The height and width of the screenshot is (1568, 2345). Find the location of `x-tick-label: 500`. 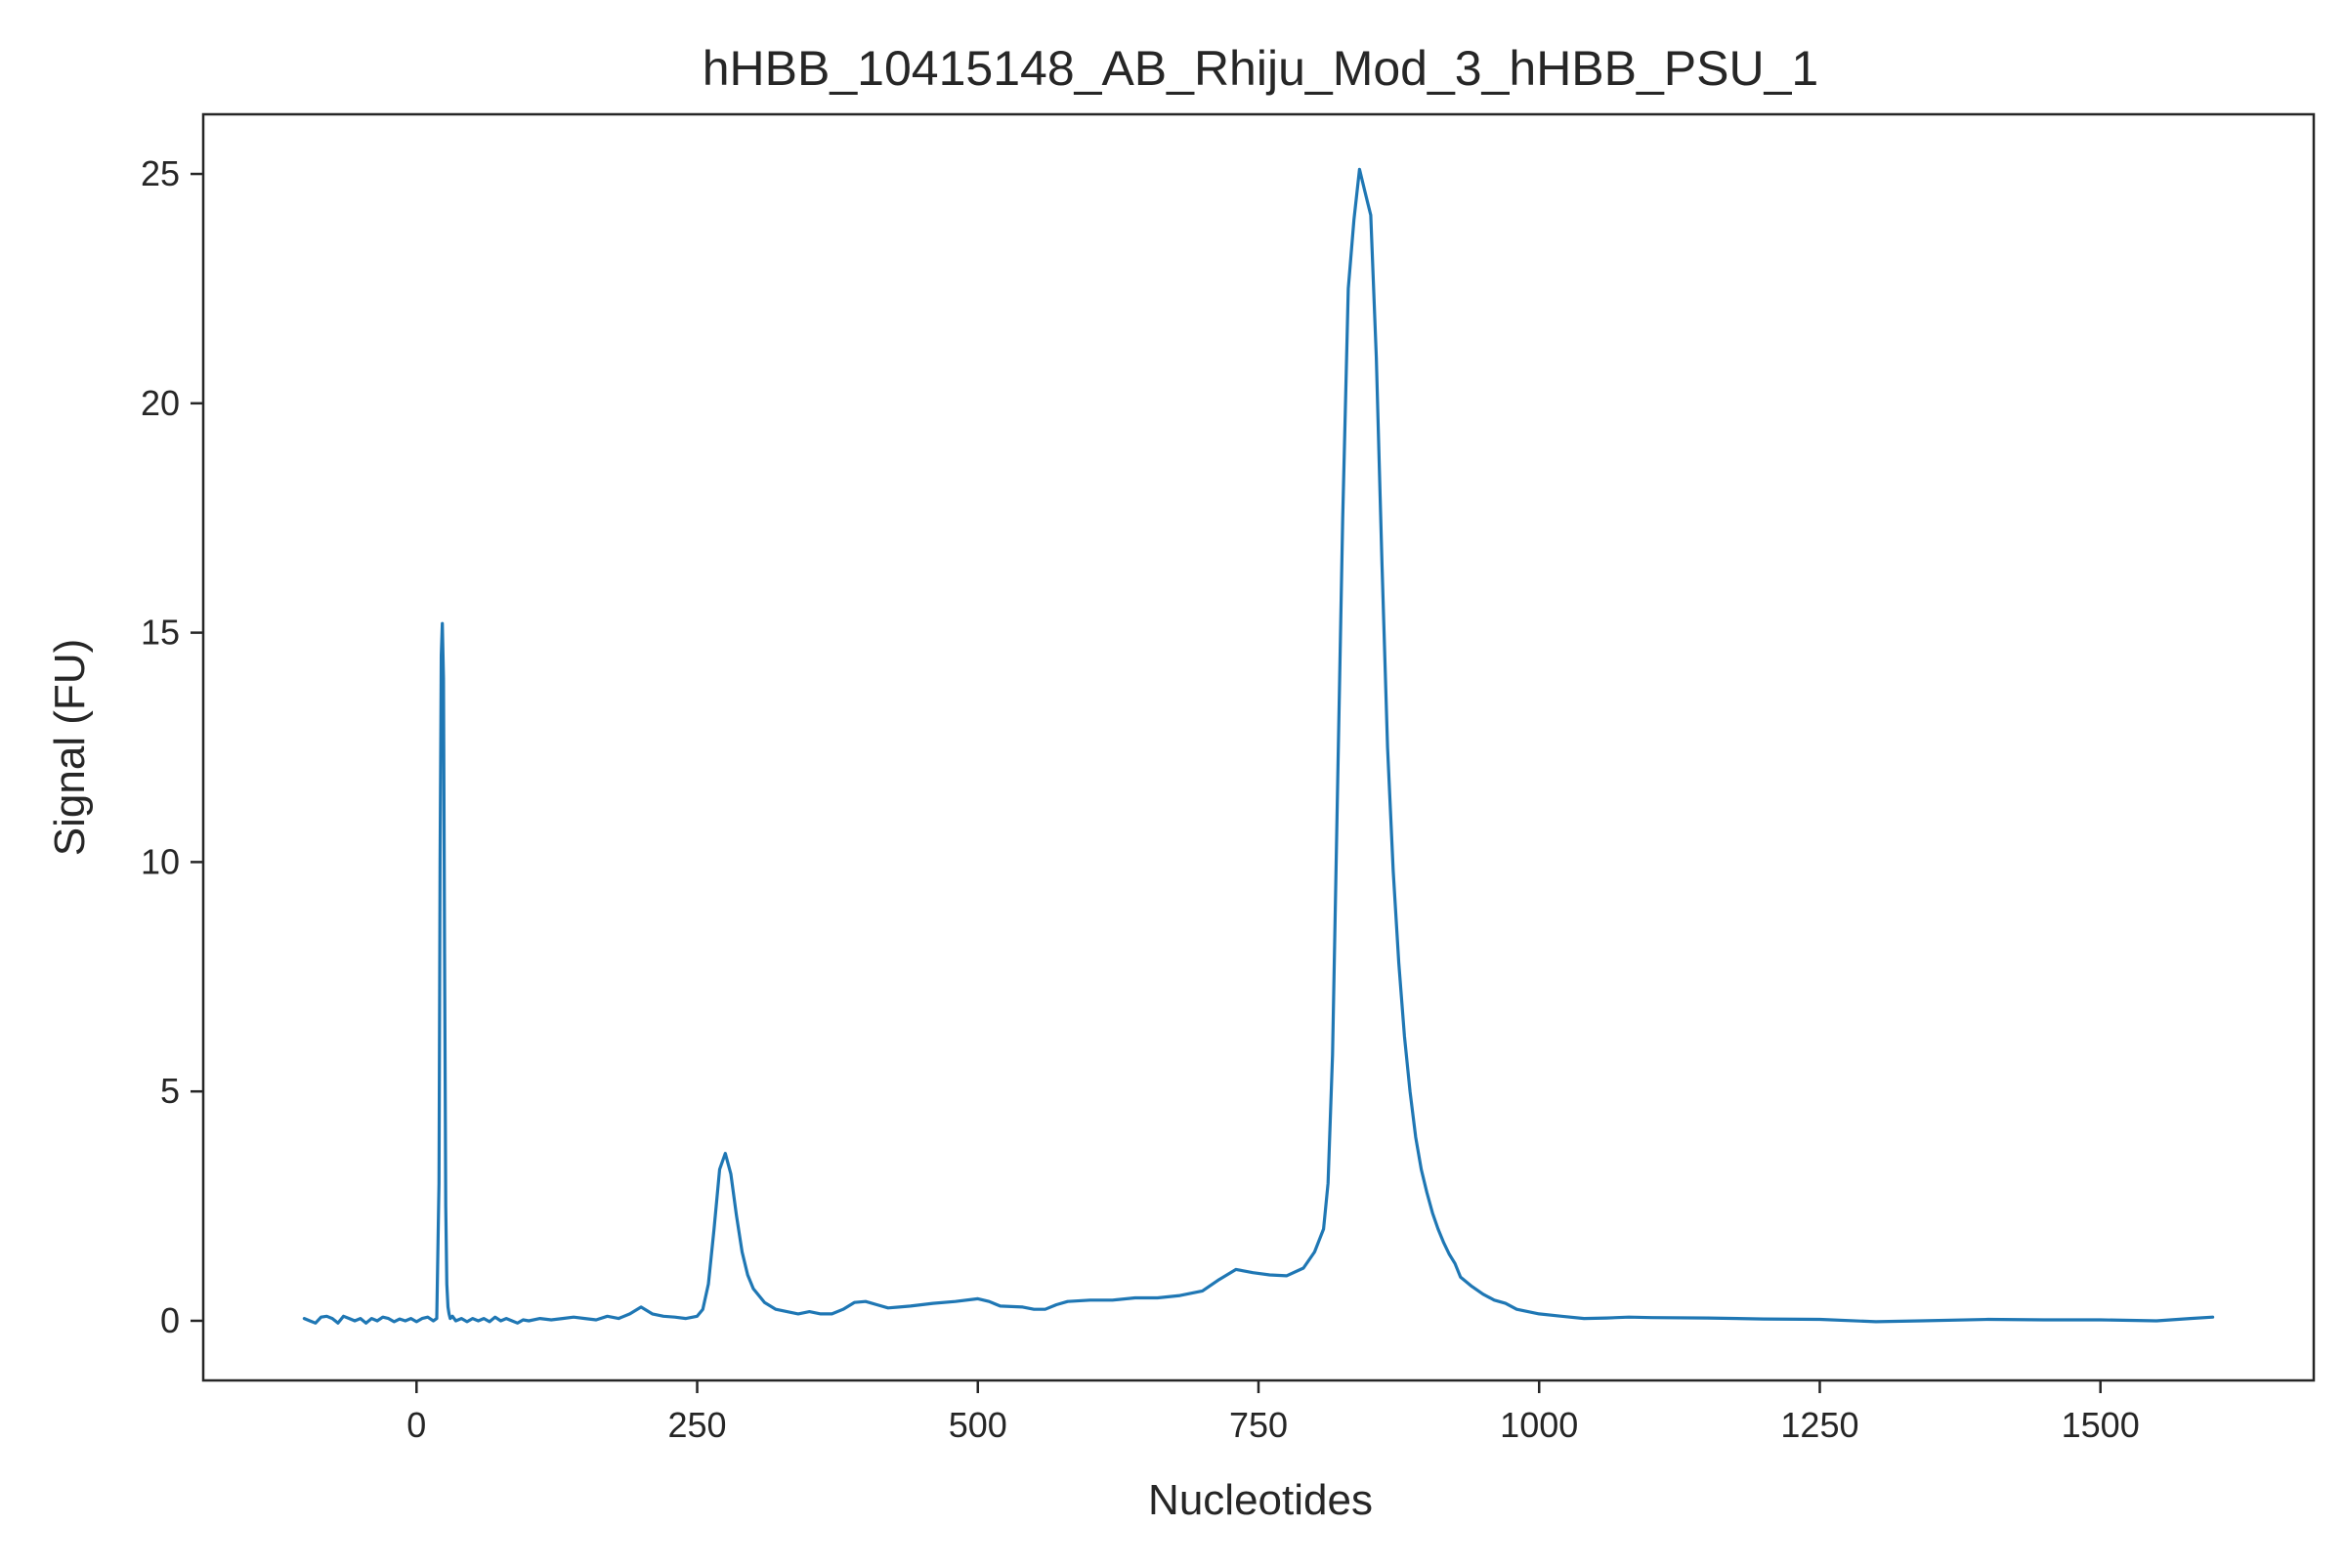

x-tick-label: 500 is located at coordinates (978, 1425).